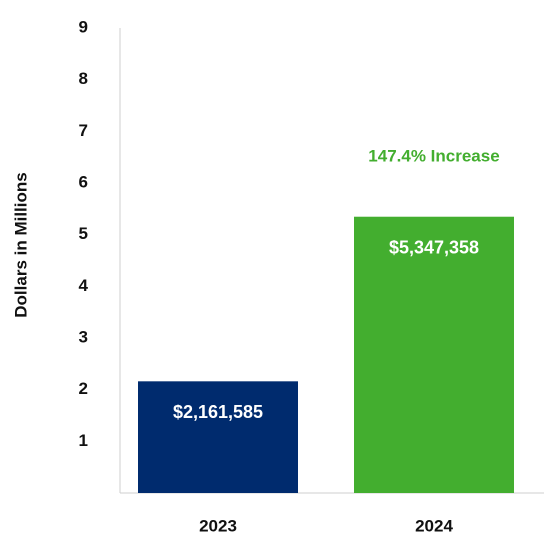 The height and width of the screenshot is (543, 544). Describe the element at coordinates (218, 437) in the screenshot. I see `bar` at that location.